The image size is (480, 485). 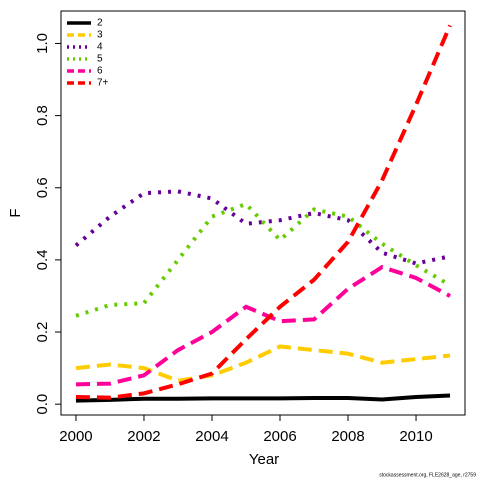 I want to click on y-tick-label: 0.6, so click(x=42, y=187).